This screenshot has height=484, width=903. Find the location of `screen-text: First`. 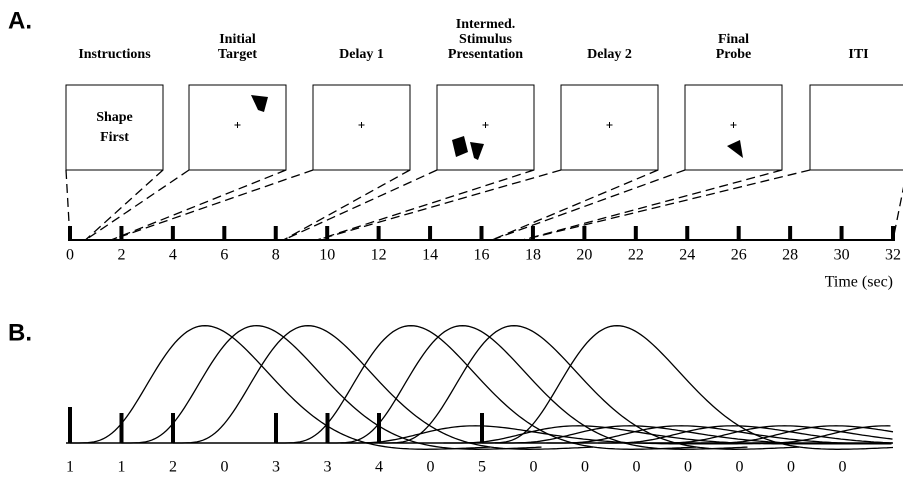

screen-text: First is located at coordinates (114, 137).